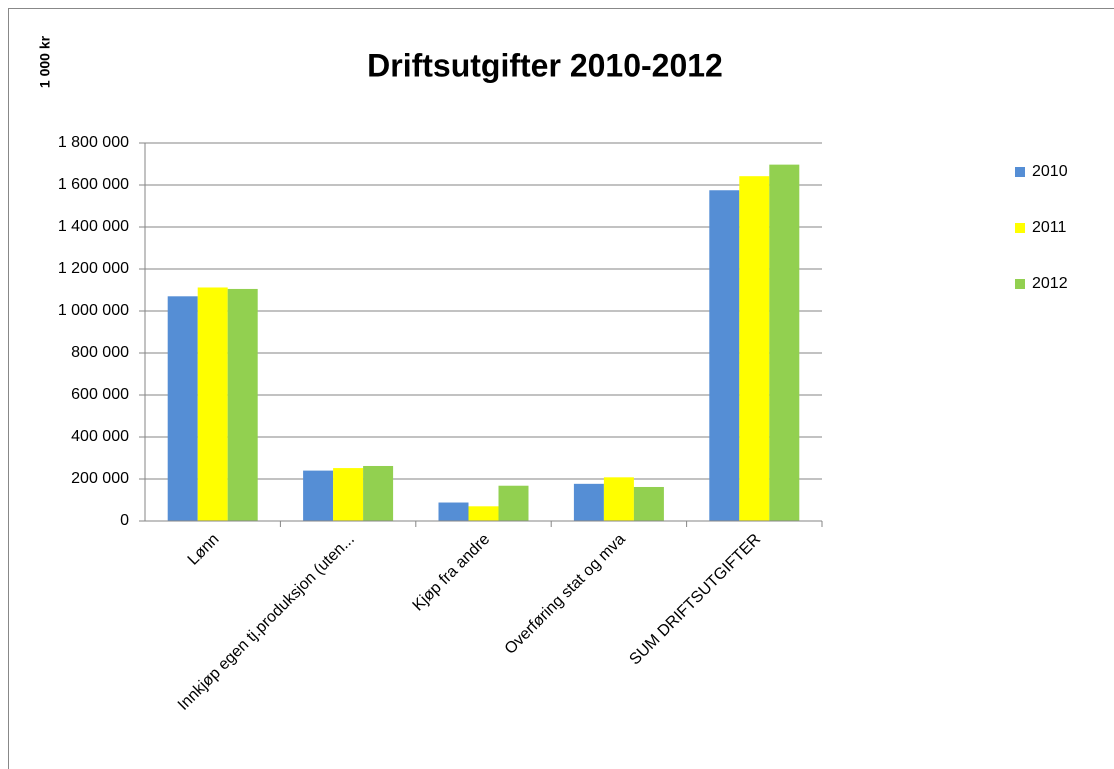 The height and width of the screenshot is (769, 1114). What do you see at coordinates (1050, 283) in the screenshot?
I see `legend-label: 2012` at bounding box center [1050, 283].